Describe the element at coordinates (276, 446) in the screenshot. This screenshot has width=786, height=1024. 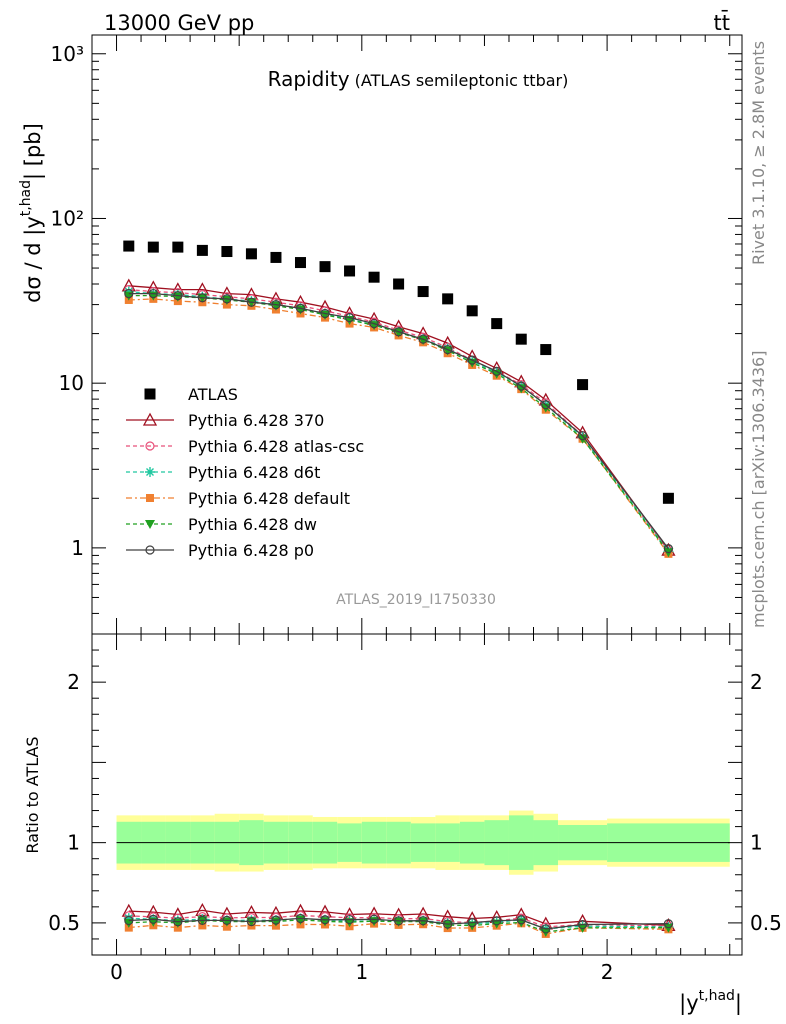
I see `legend-label: Pythia 6.428 atlas-csc` at that location.